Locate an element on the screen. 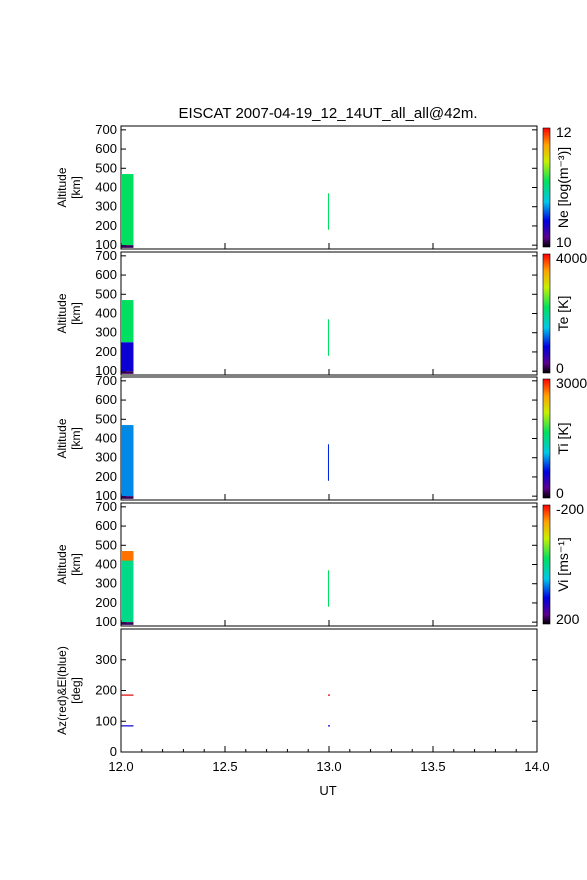  y-axis-unit-4: [deg] is located at coordinates (76, 690).